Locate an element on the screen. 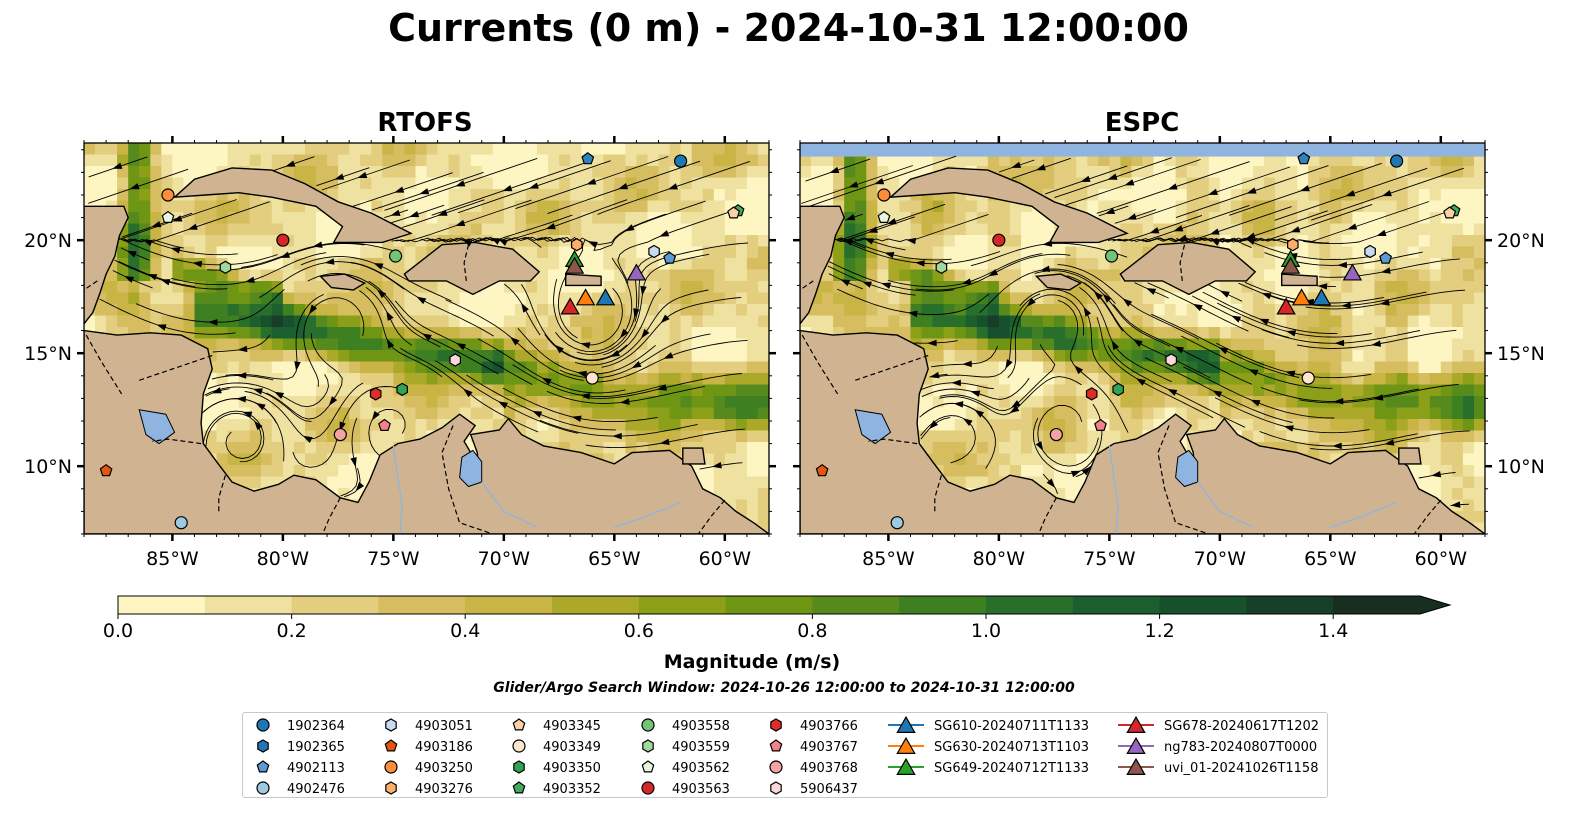 Image resolution: width=1577 pixels, height=827 pixels. x-tick-label: 75°W is located at coordinates (393, 559).